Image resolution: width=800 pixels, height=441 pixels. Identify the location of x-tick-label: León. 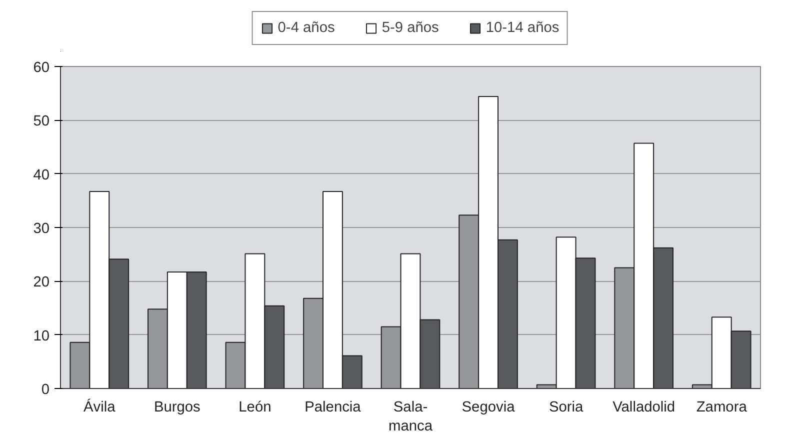
(255, 408).